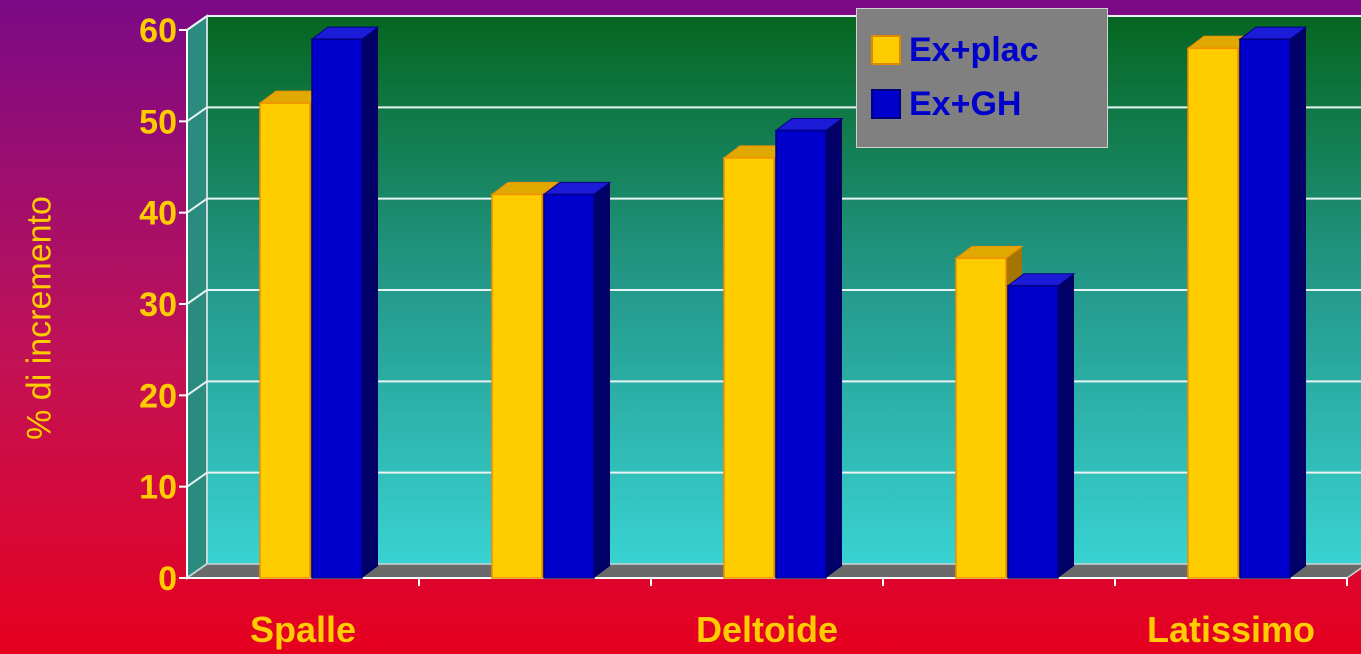  Describe the element at coordinates (767, 629) in the screenshot. I see `x-tick-label-deltoide: Deltoide` at that location.